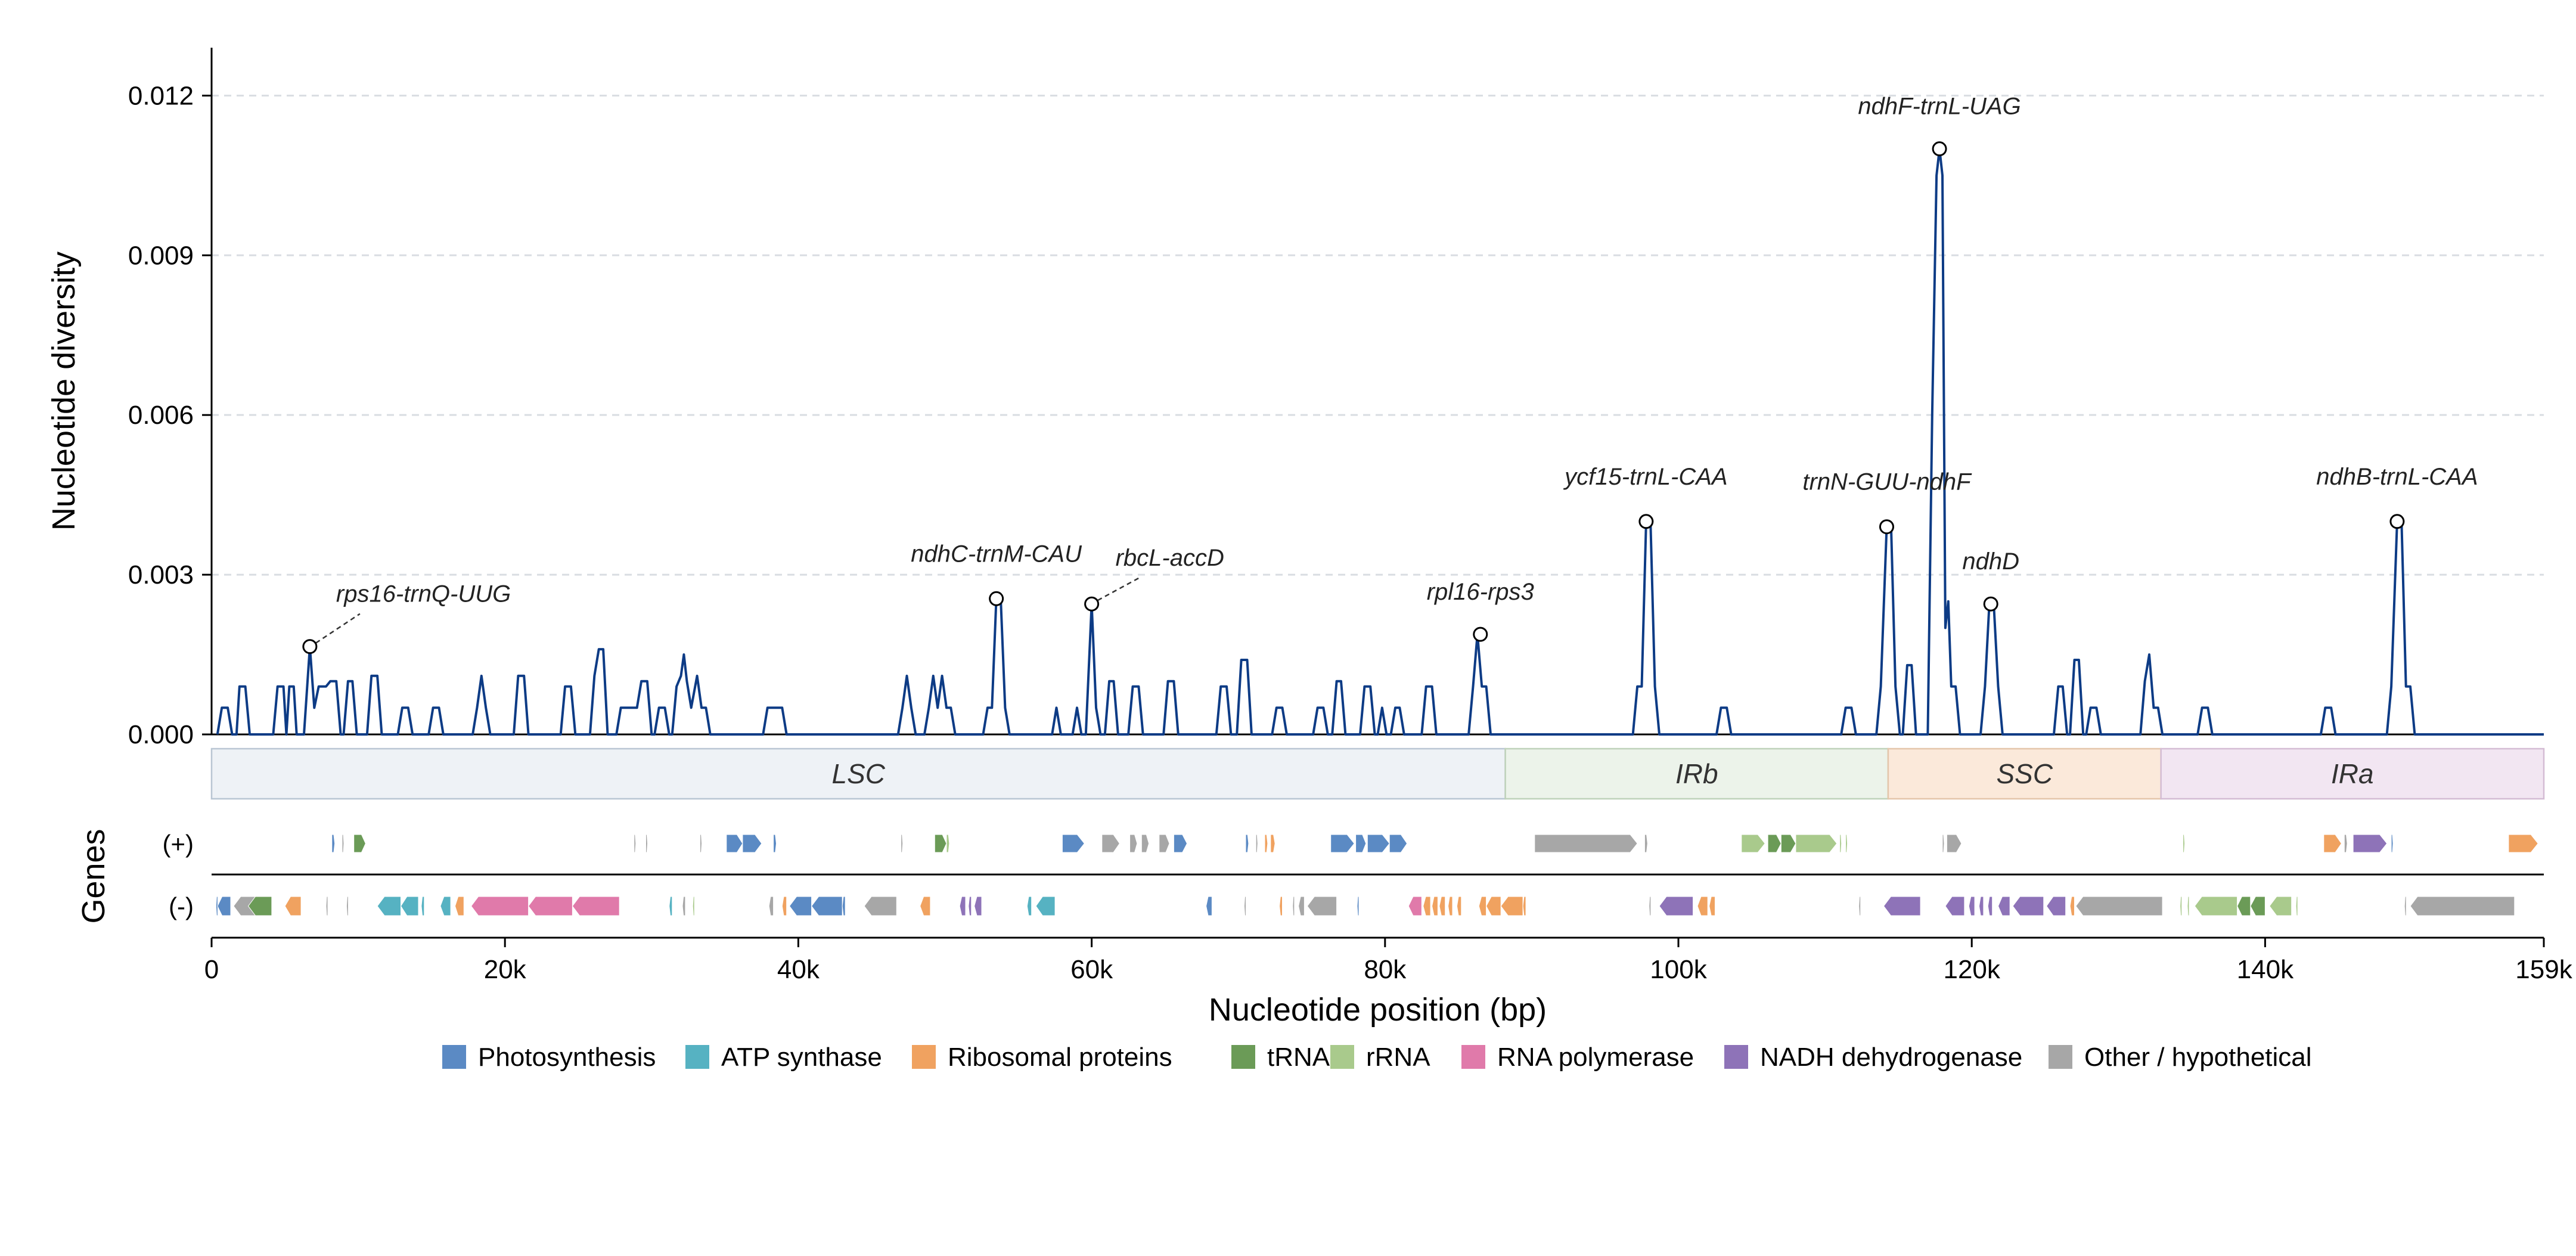  I want to click on y-axis-title: Nucleotide diversity, so click(64, 392).